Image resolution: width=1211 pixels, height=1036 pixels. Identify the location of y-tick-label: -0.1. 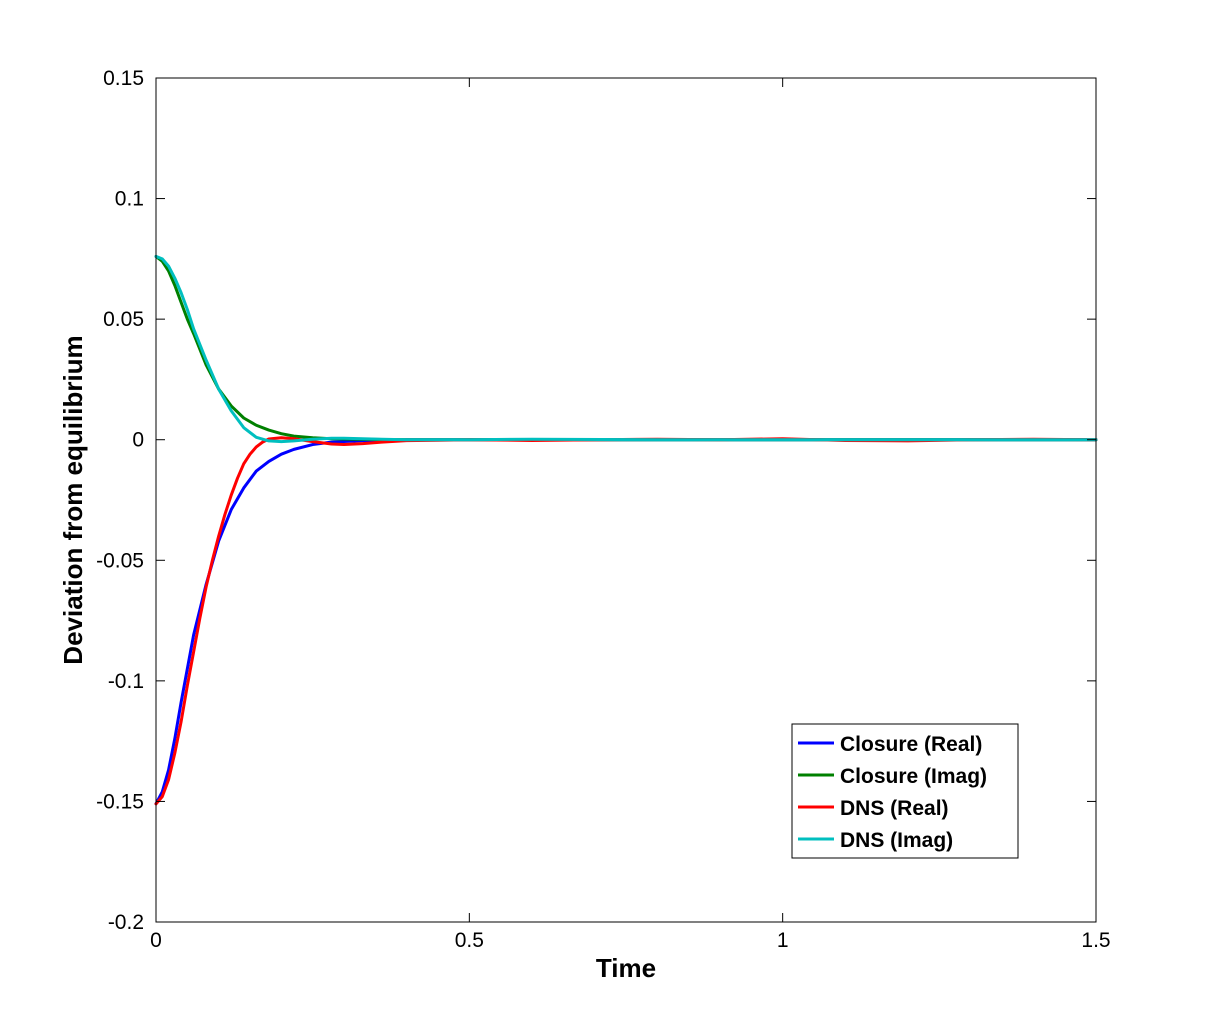
(126, 681).